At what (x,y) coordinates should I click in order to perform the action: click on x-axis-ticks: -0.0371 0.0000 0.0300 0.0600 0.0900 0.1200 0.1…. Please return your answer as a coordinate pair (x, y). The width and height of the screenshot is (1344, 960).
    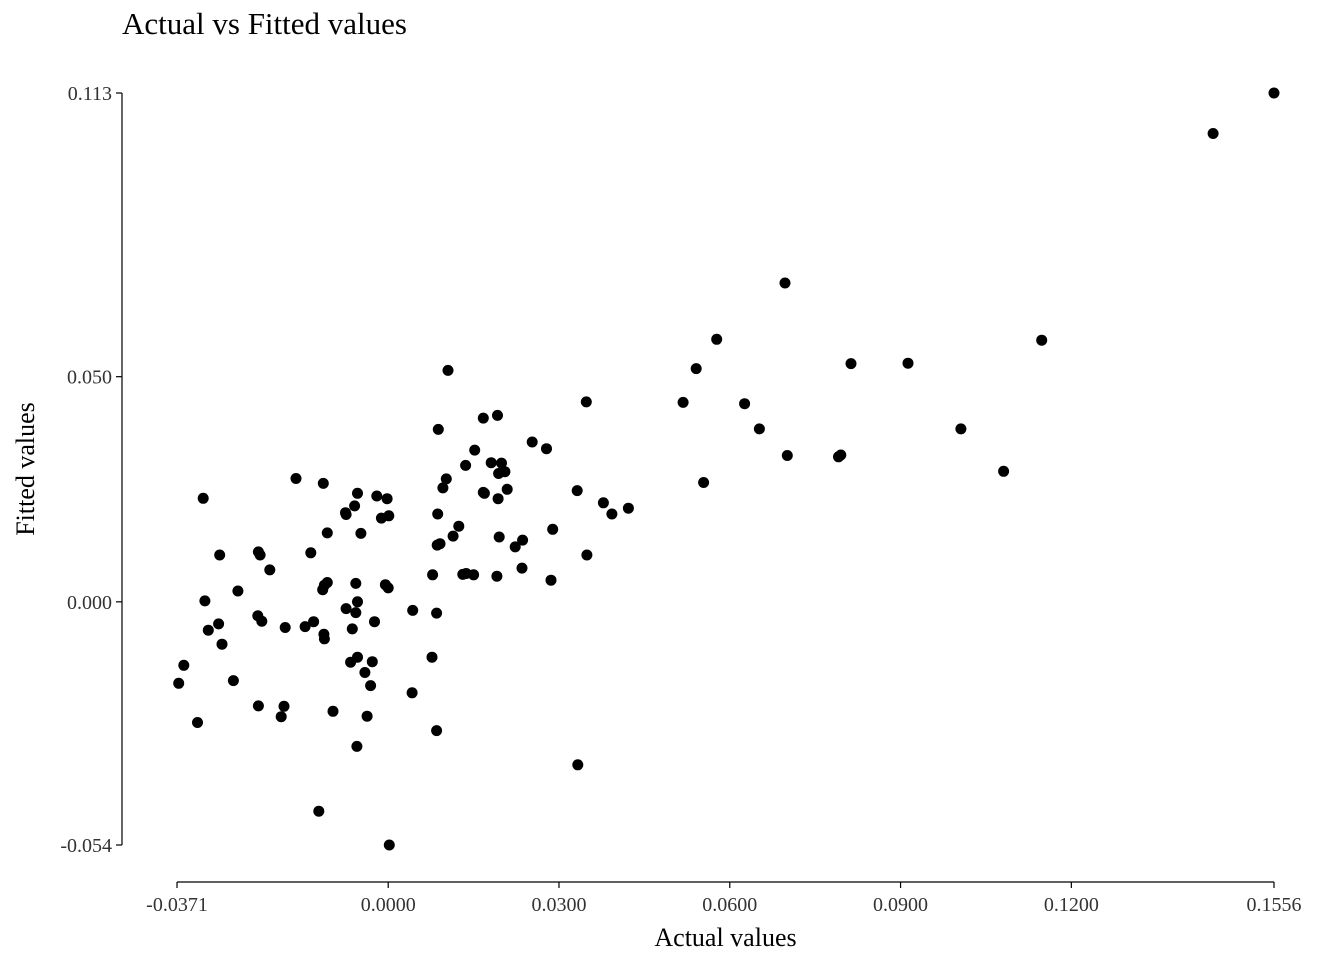
    Looking at the image, I should click on (724, 899).